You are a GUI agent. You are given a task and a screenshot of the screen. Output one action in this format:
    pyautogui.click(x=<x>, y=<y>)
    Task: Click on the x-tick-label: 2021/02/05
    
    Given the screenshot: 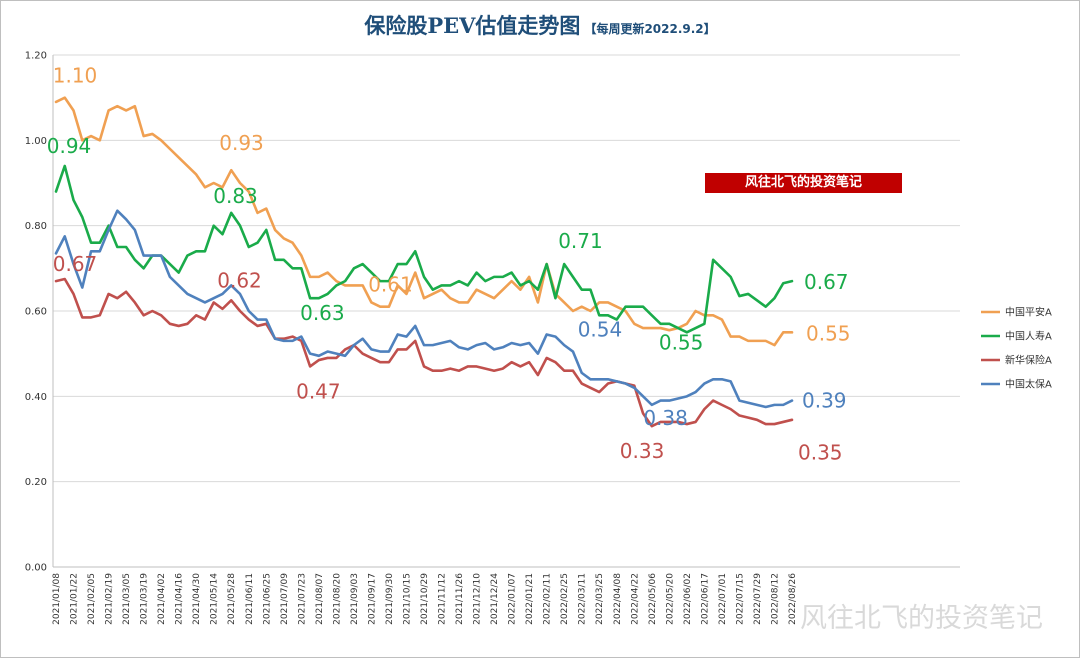 What is the action you would take?
    pyautogui.click(x=92, y=599)
    